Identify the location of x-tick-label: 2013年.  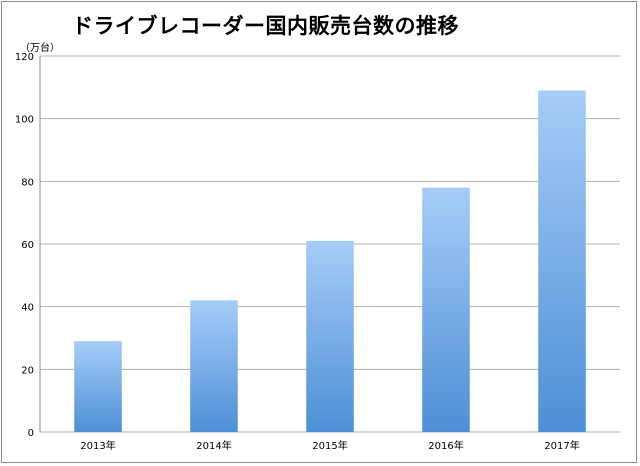
(97, 445).